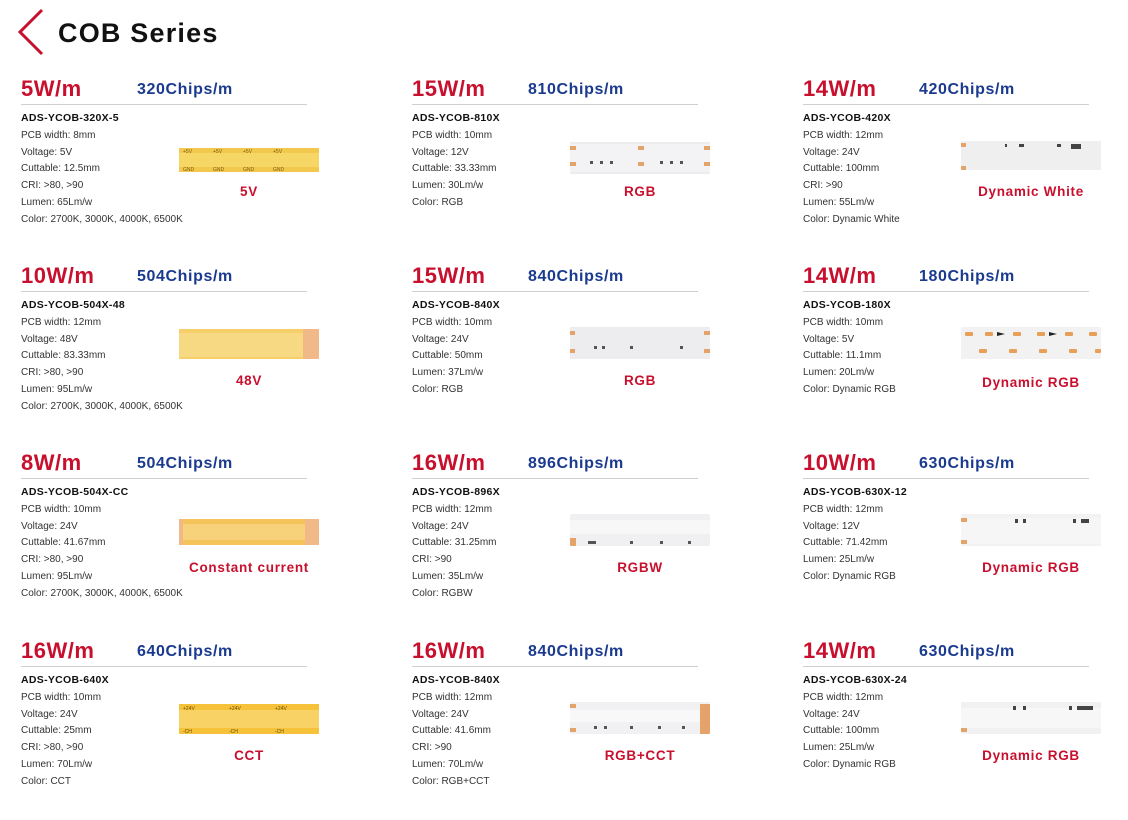  I want to click on chip-density: 420Chips/m, so click(967, 89).